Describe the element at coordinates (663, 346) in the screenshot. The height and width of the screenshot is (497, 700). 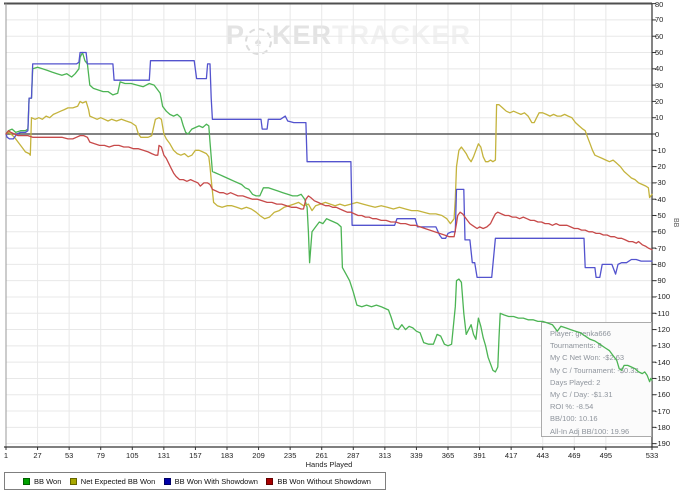
I see `y-tick-label: -130` at that location.